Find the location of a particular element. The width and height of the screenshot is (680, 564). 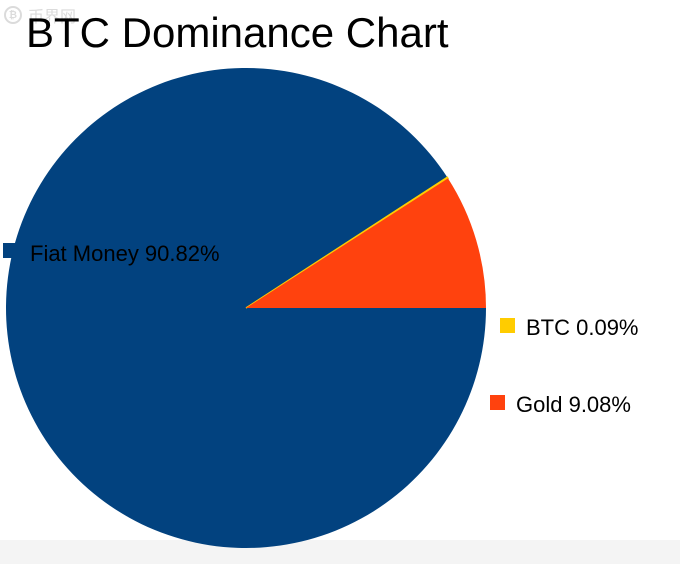

watermark-text: 币界网 is located at coordinates (52, 17).